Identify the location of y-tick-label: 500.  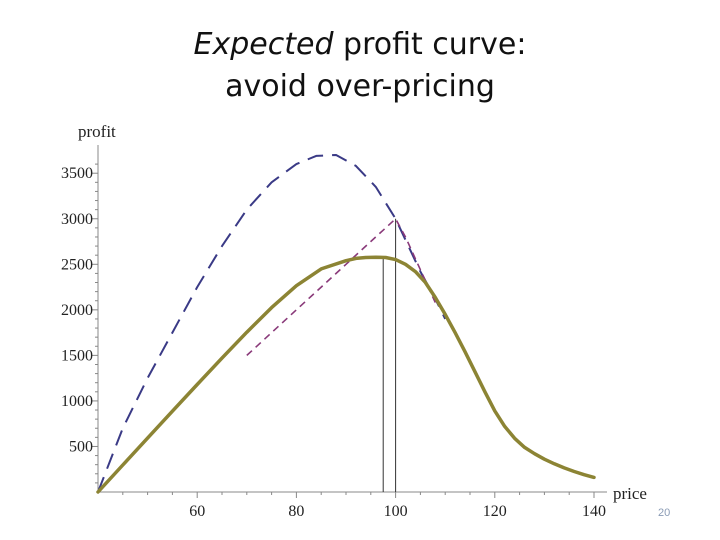
(81, 446).